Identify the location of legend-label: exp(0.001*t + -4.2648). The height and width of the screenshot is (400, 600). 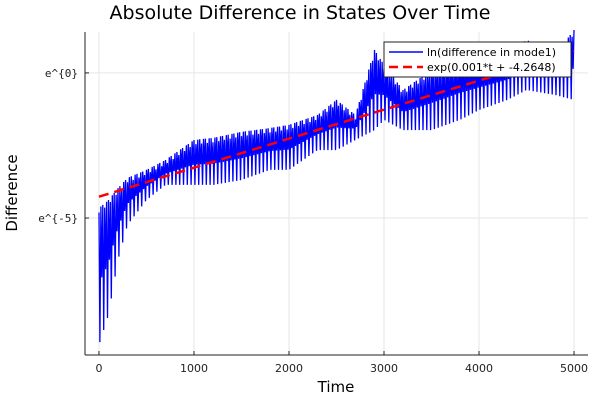
(491, 67).